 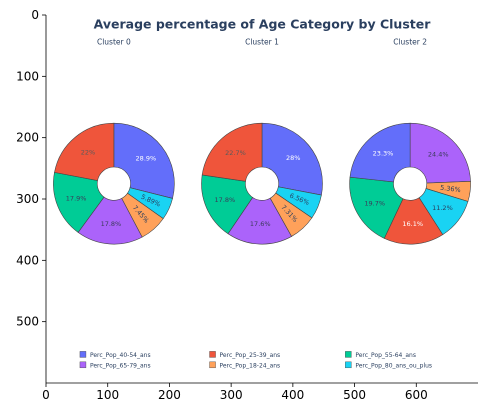 What do you see at coordinates (393, 365) in the screenshot?
I see `legend-label: Perc_Pop_80_ans_ou_plus` at bounding box center [393, 365].